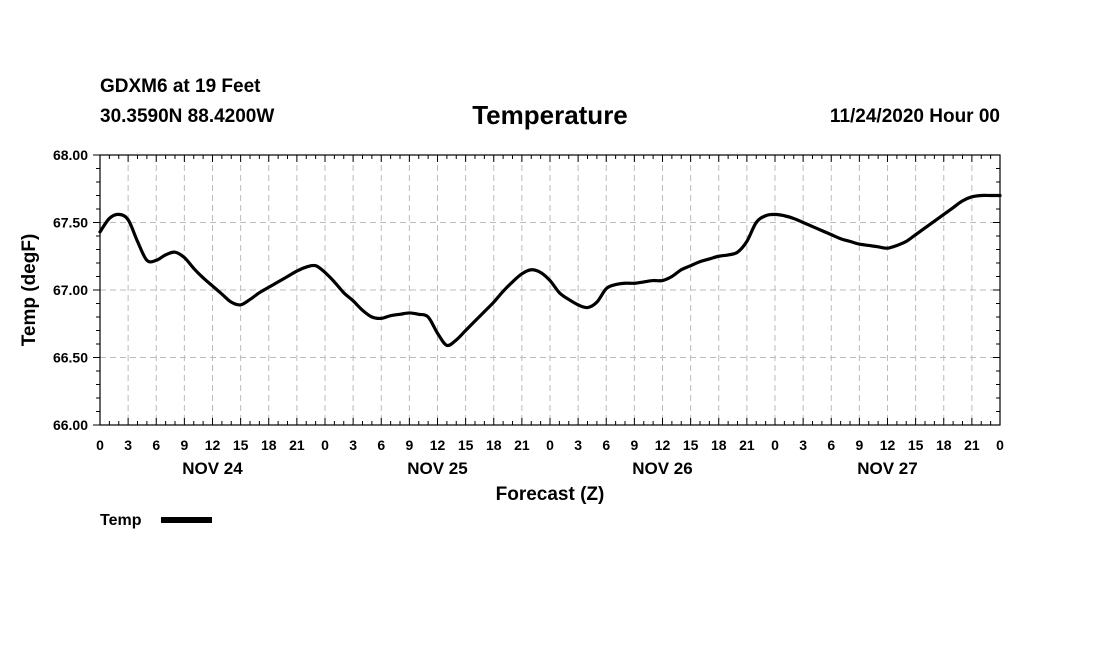  What do you see at coordinates (662, 468) in the screenshot?
I see `date-label: NOV 26` at bounding box center [662, 468].